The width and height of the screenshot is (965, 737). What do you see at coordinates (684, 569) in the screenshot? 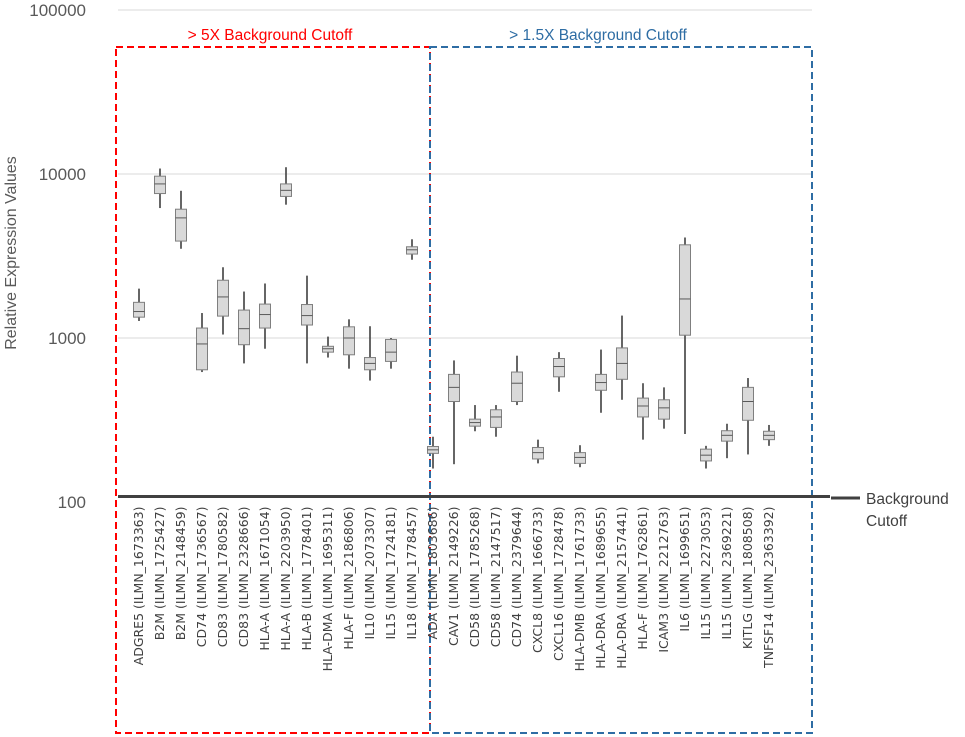
I see `x-tick-label: IL6 (ILMN_1699651)` at bounding box center [684, 569].